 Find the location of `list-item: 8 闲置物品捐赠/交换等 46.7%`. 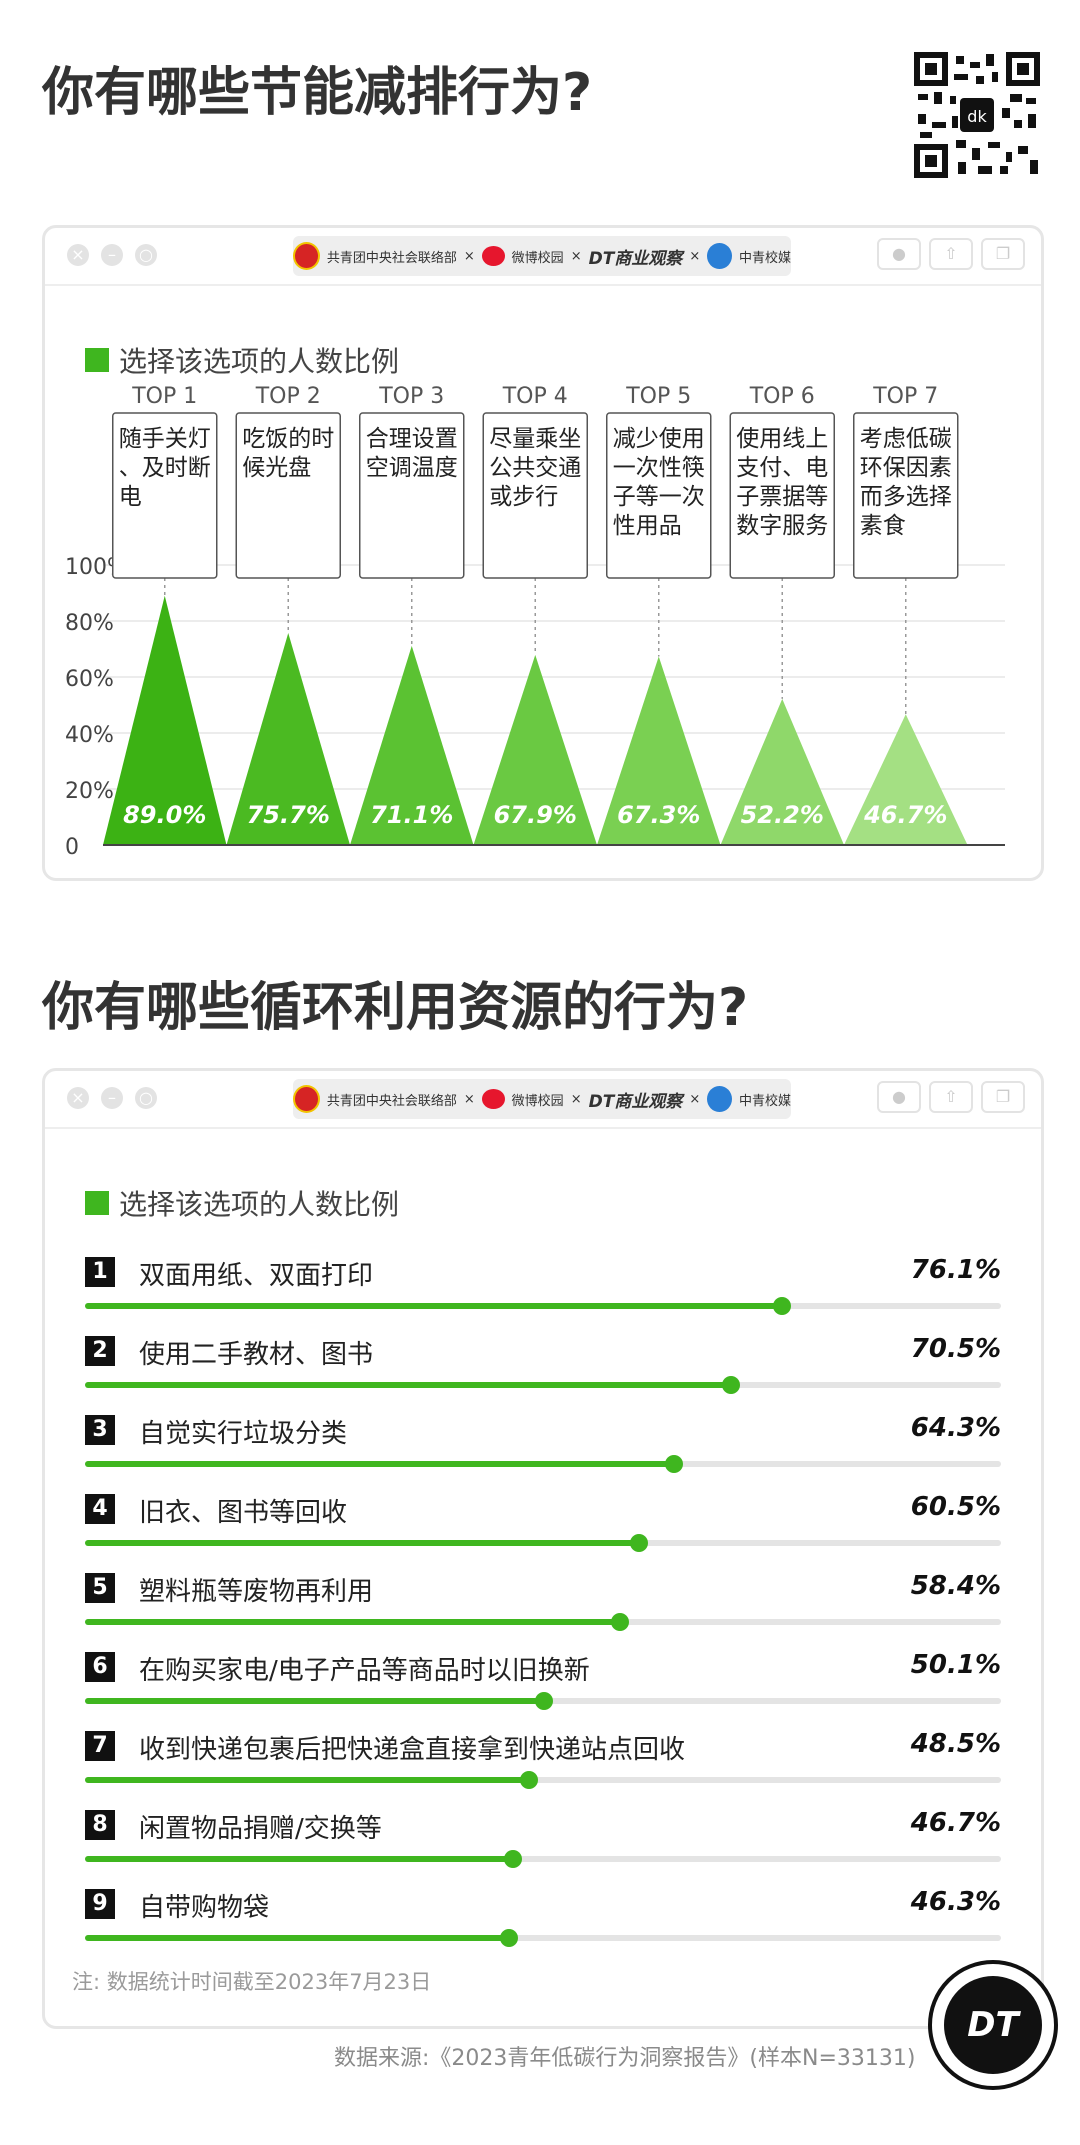

list-item: 8 闲置物品捐赠/交换等 46.7% is located at coordinates (543, 1848).